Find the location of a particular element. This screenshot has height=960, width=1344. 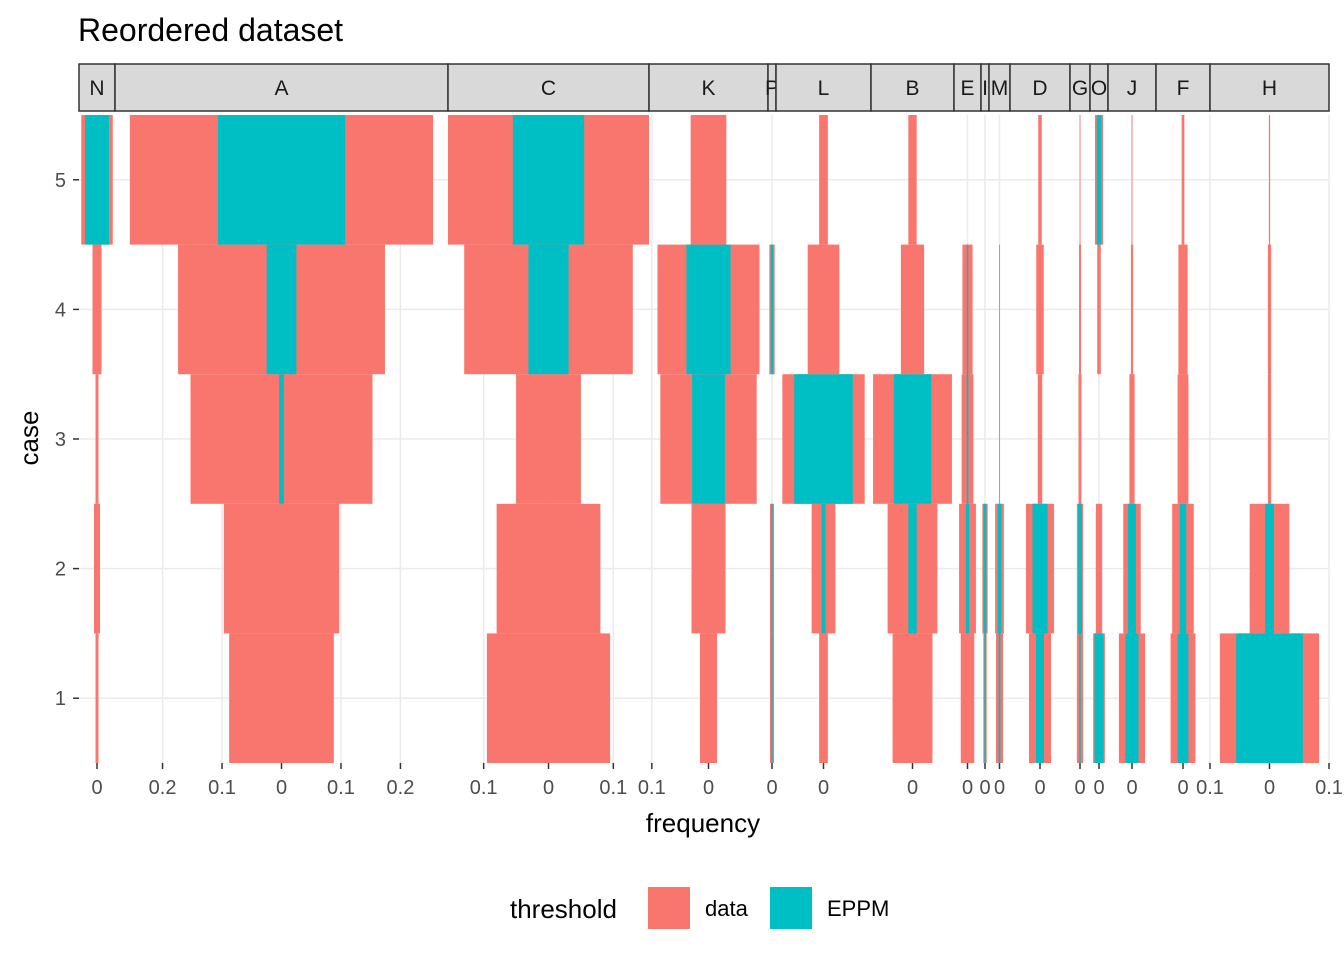

facet-label-C: C is located at coordinates (548, 88).